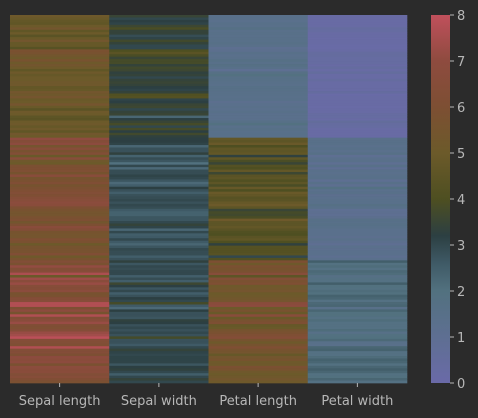 This screenshot has width=478, height=418. I want to click on colorbar-tick-label: 7, so click(461, 62).